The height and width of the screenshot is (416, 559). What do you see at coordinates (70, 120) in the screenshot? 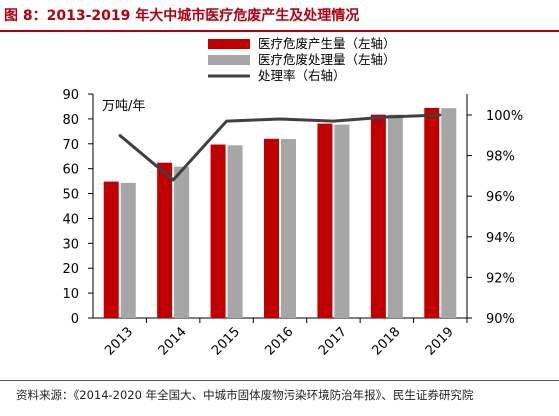
I see `left-tick-label: 80` at bounding box center [70, 120].